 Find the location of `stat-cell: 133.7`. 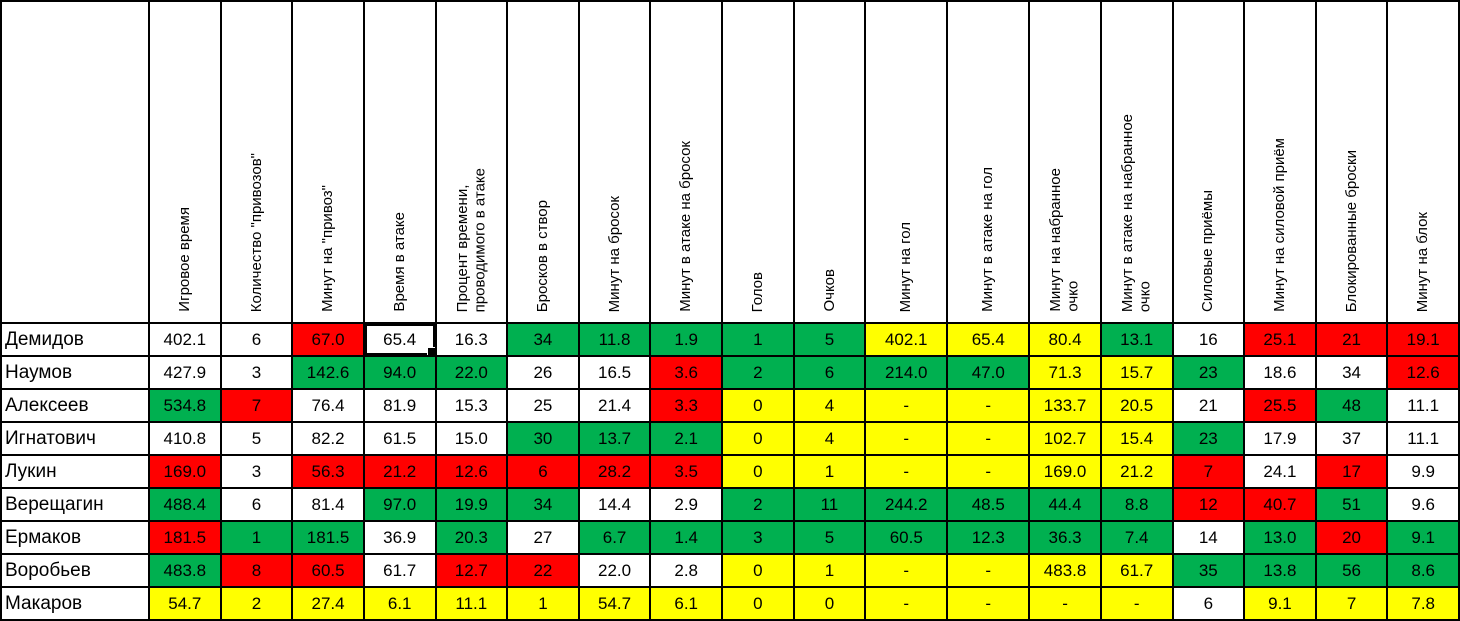

stat-cell: 133.7 is located at coordinates (1065, 405).